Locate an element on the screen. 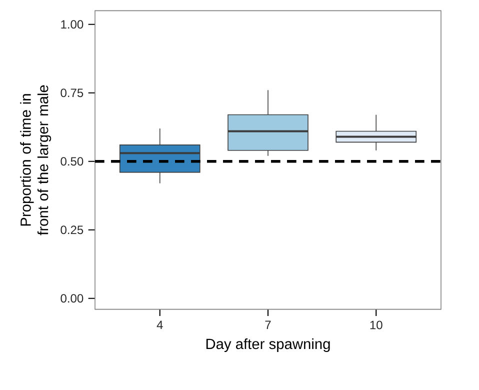 This screenshot has height=390, width=479. y-tick-label: 0.00 is located at coordinates (72, 298).